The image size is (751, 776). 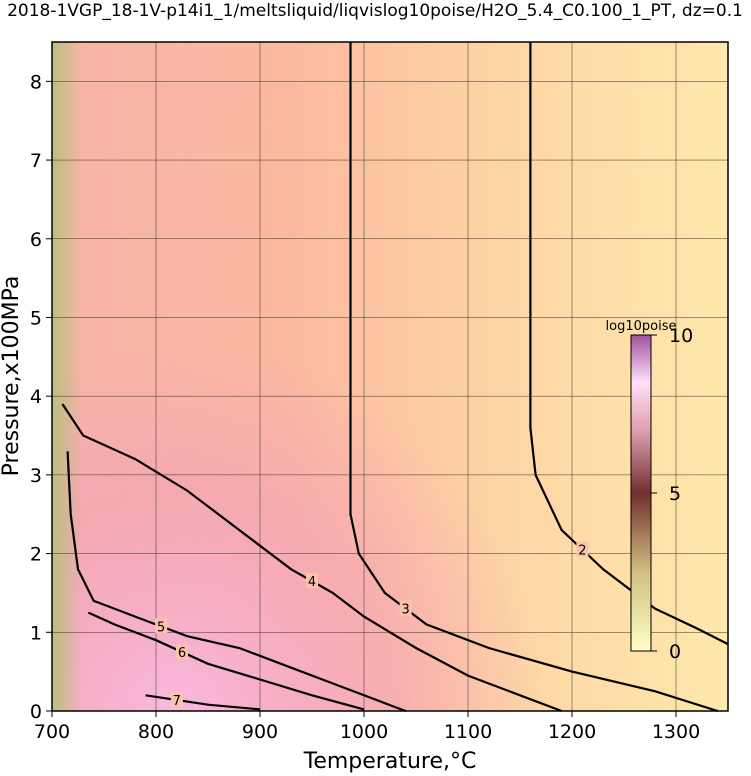 What do you see at coordinates (177, 701) in the screenshot?
I see `contour-label: 7` at bounding box center [177, 701].